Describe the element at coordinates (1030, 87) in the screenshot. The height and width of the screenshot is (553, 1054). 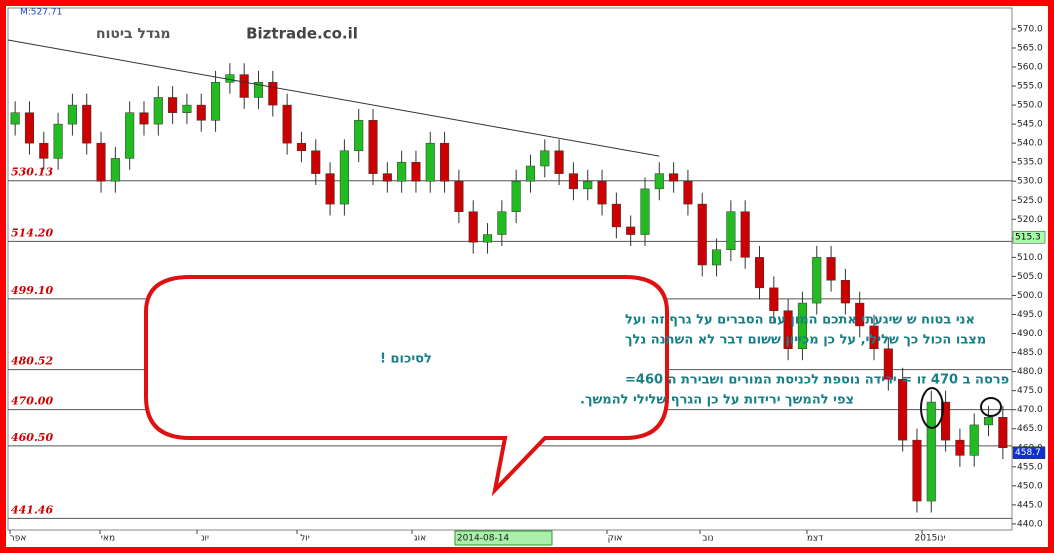
I see `y-tick-label: 555.0` at that location.